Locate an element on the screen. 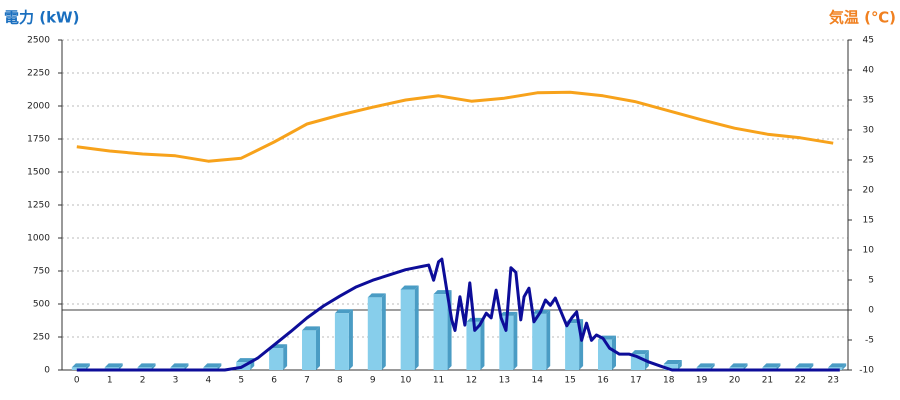  y-tick-label: 0 is located at coordinates (47, 371).